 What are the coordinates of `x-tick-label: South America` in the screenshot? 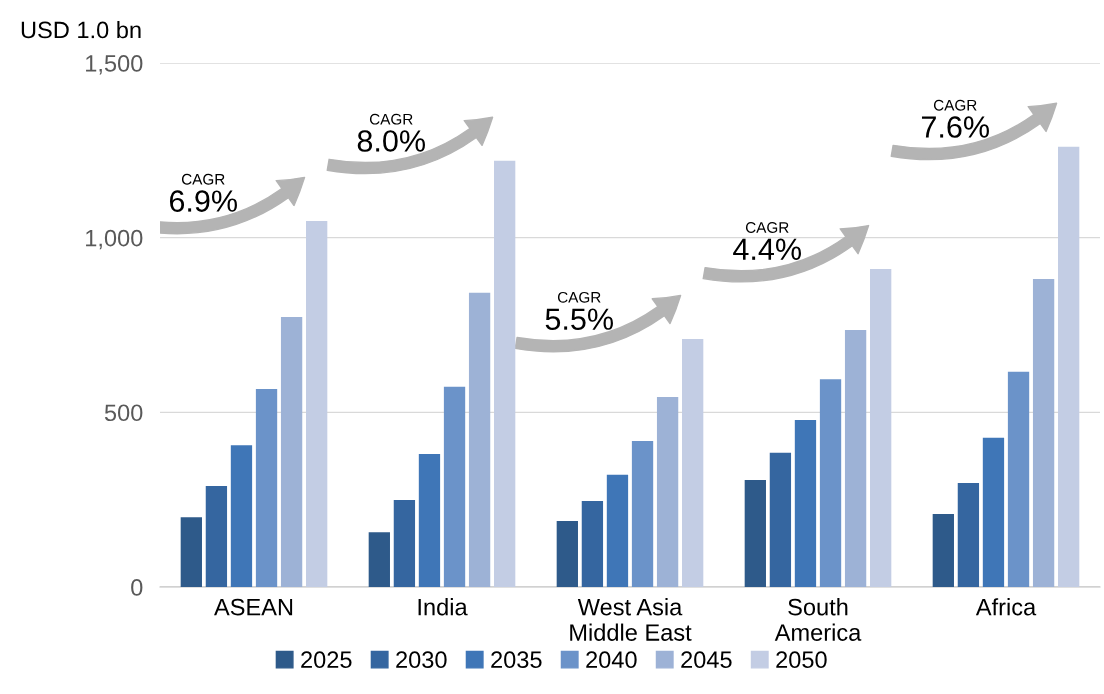 It's located at (818, 619).